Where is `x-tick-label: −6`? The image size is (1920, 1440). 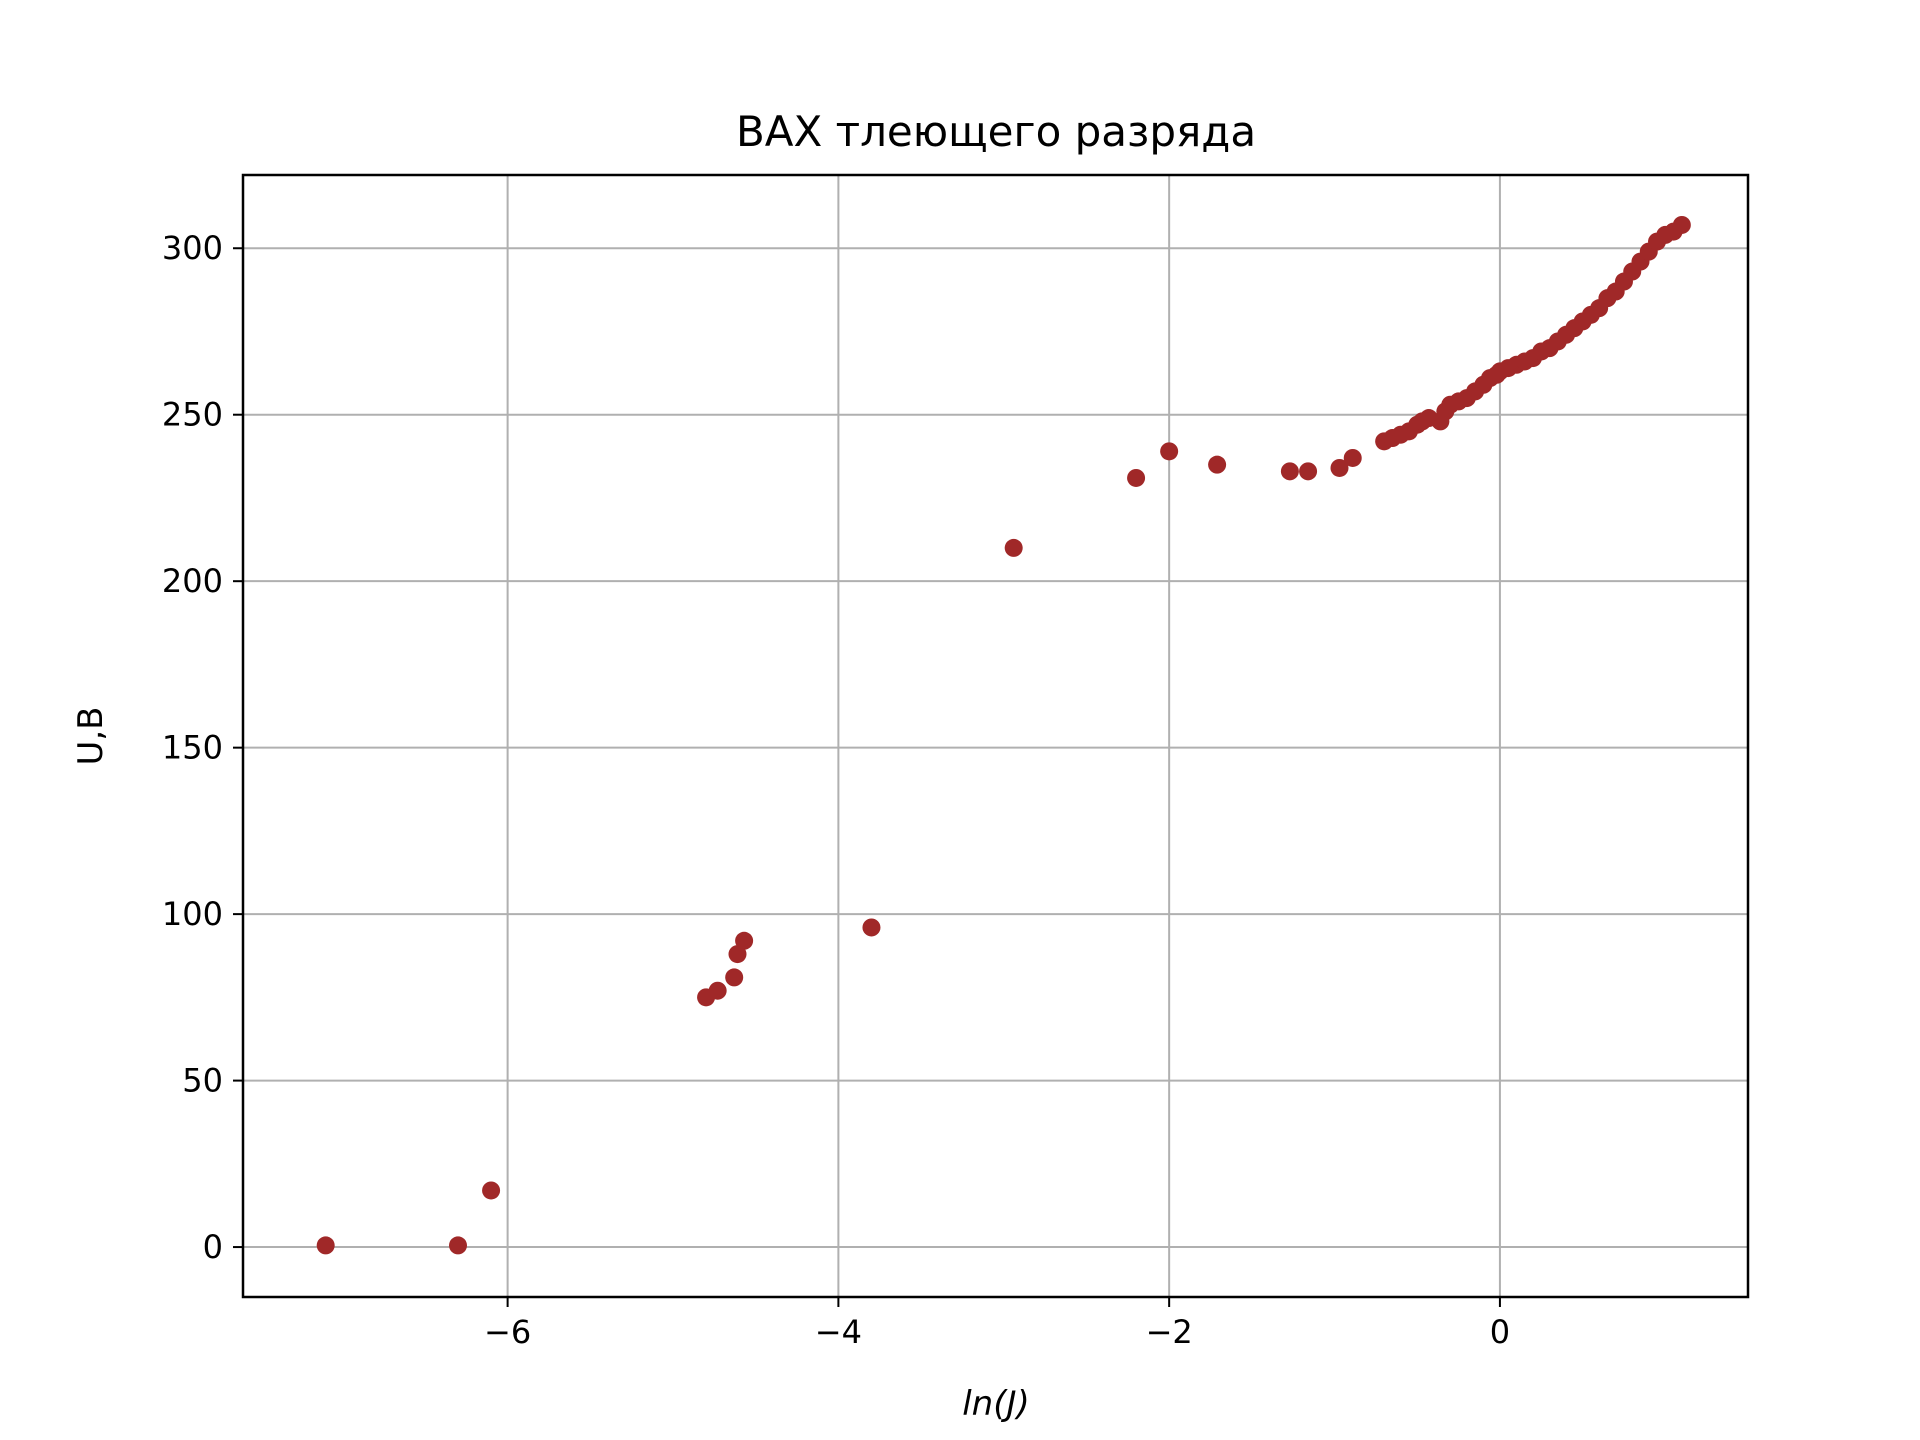
x-tick-label: −6 is located at coordinates (507, 1332).